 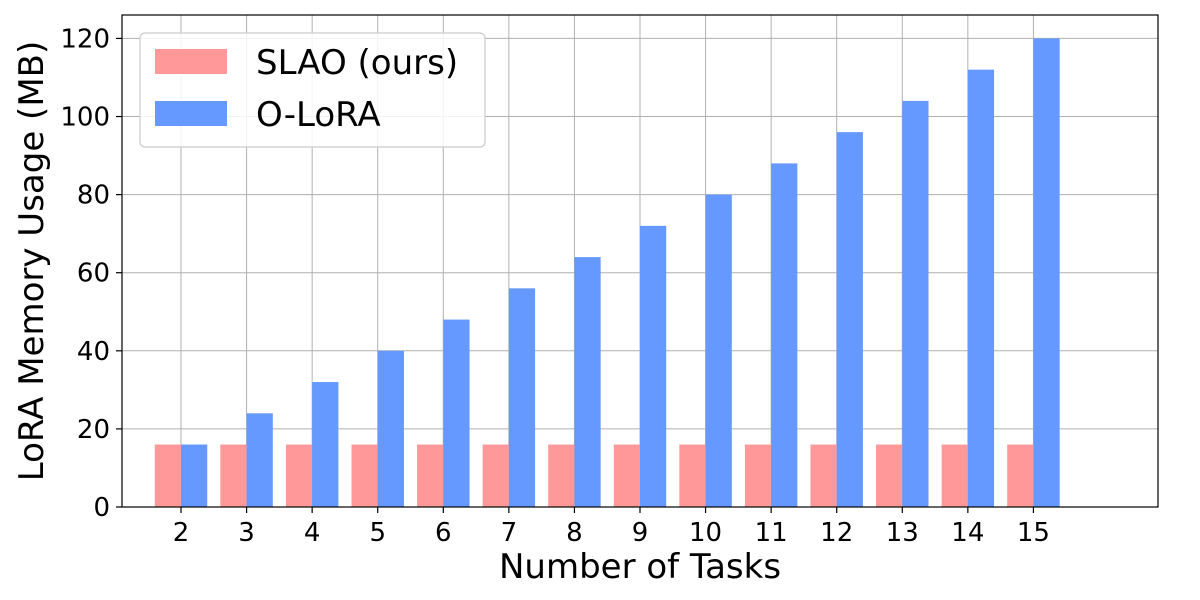 What do you see at coordinates (377, 533) in the screenshot?
I see `x-tick-label: 5` at bounding box center [377, 533].